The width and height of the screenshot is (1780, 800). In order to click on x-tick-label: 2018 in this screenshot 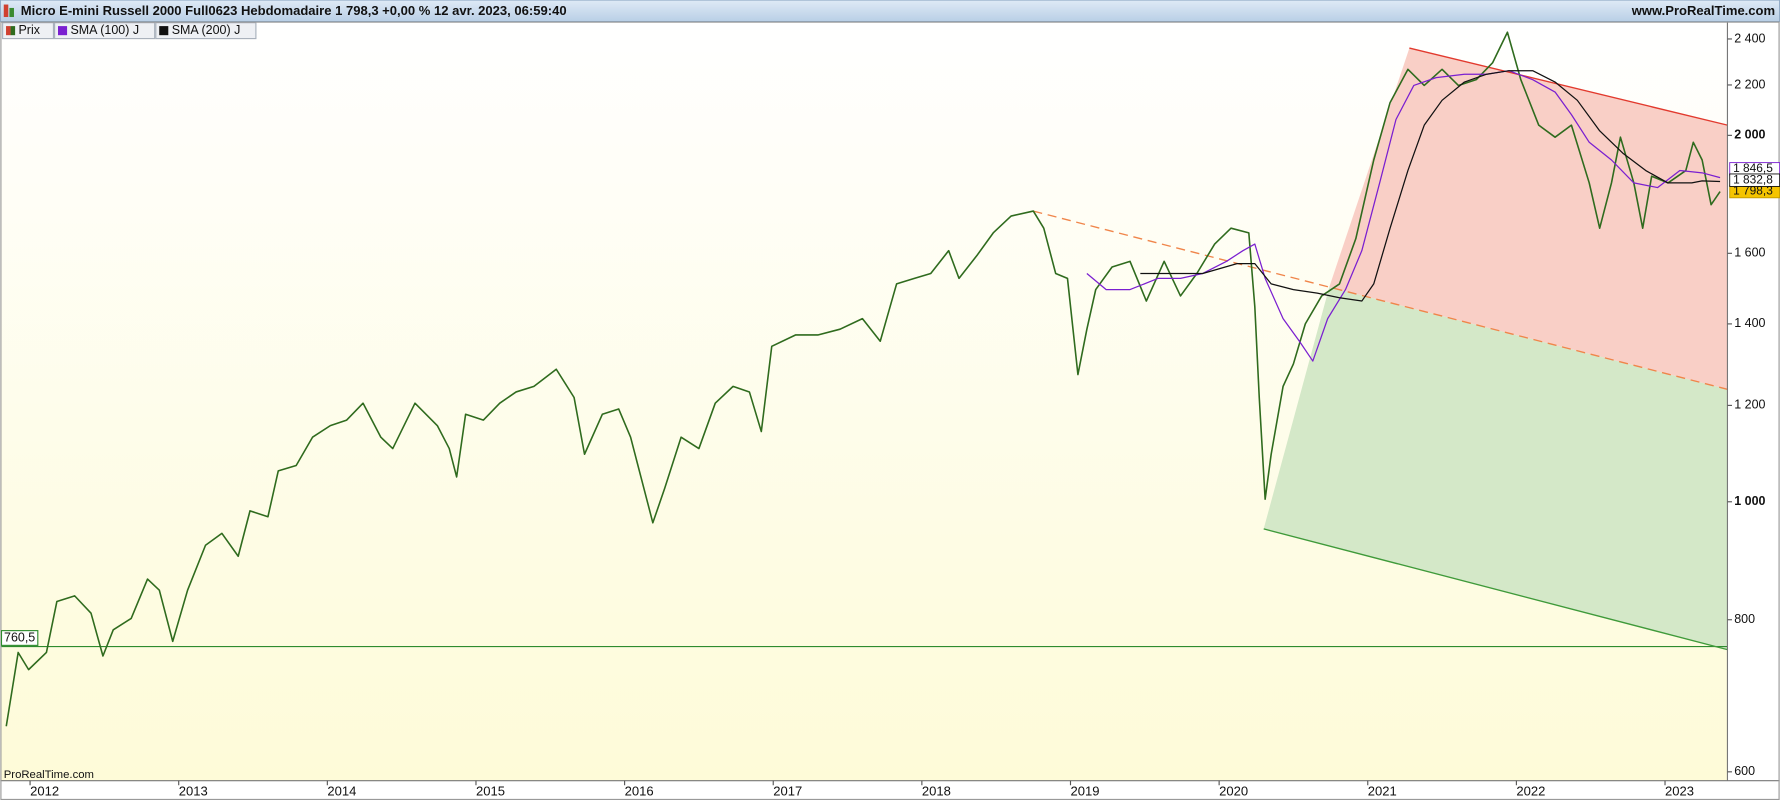, I will do `click(936, 790)`.